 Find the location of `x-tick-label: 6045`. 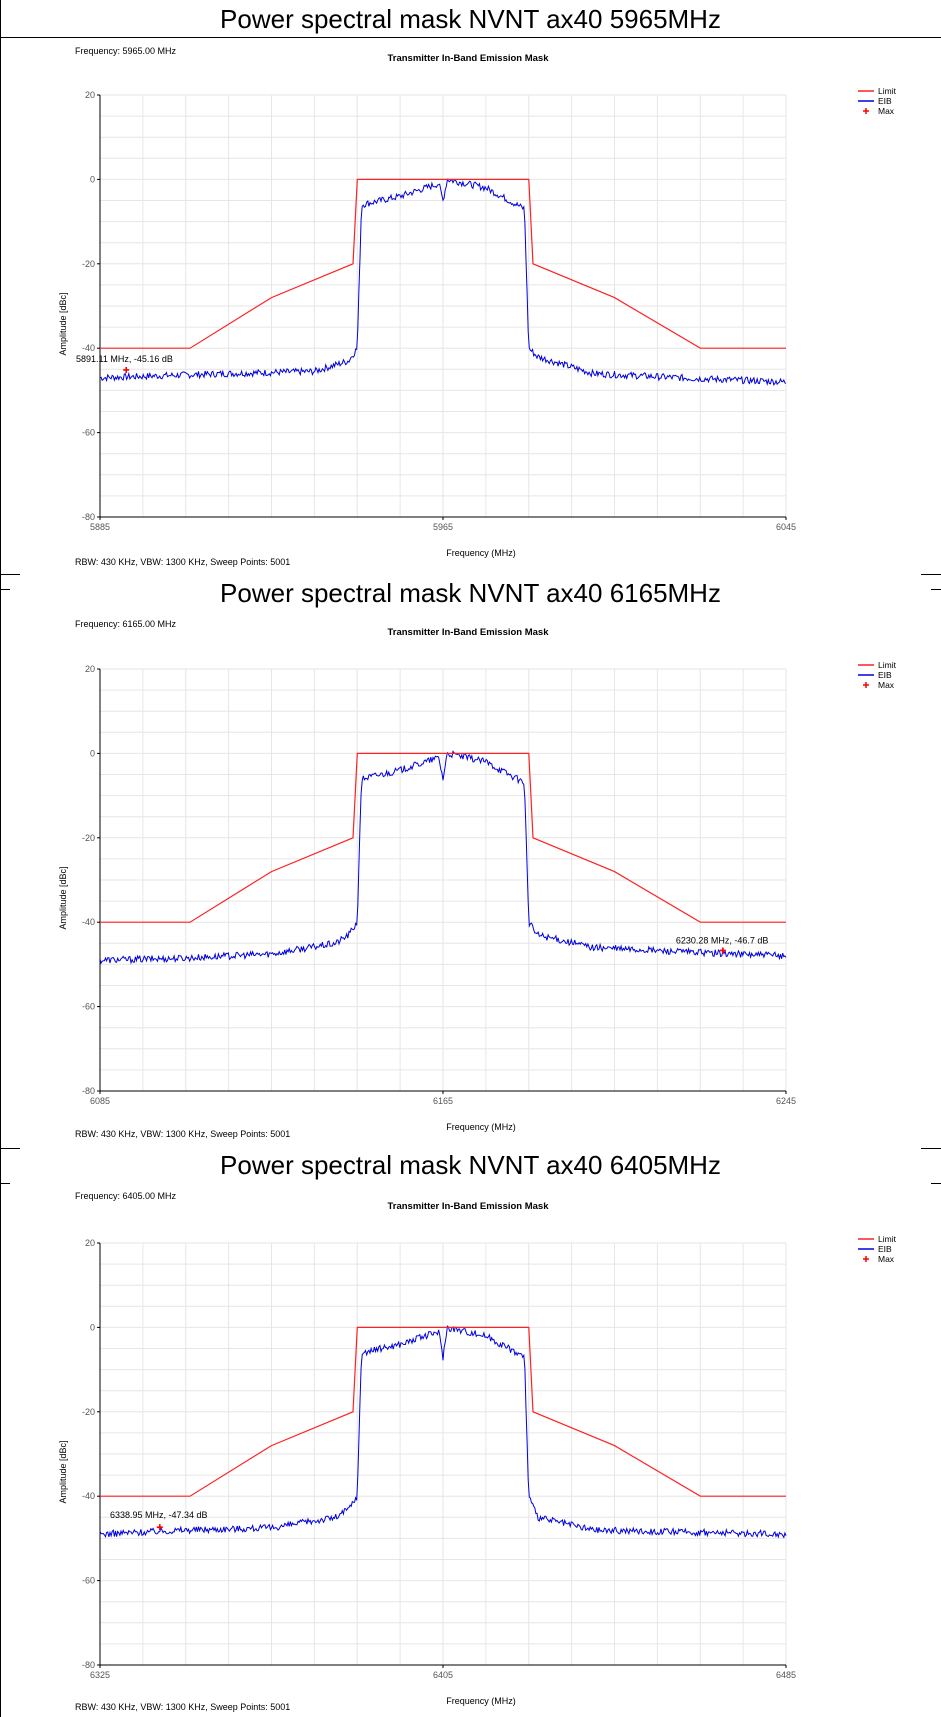

x-tick-label: 6045 is located at coordinates (786, 527).